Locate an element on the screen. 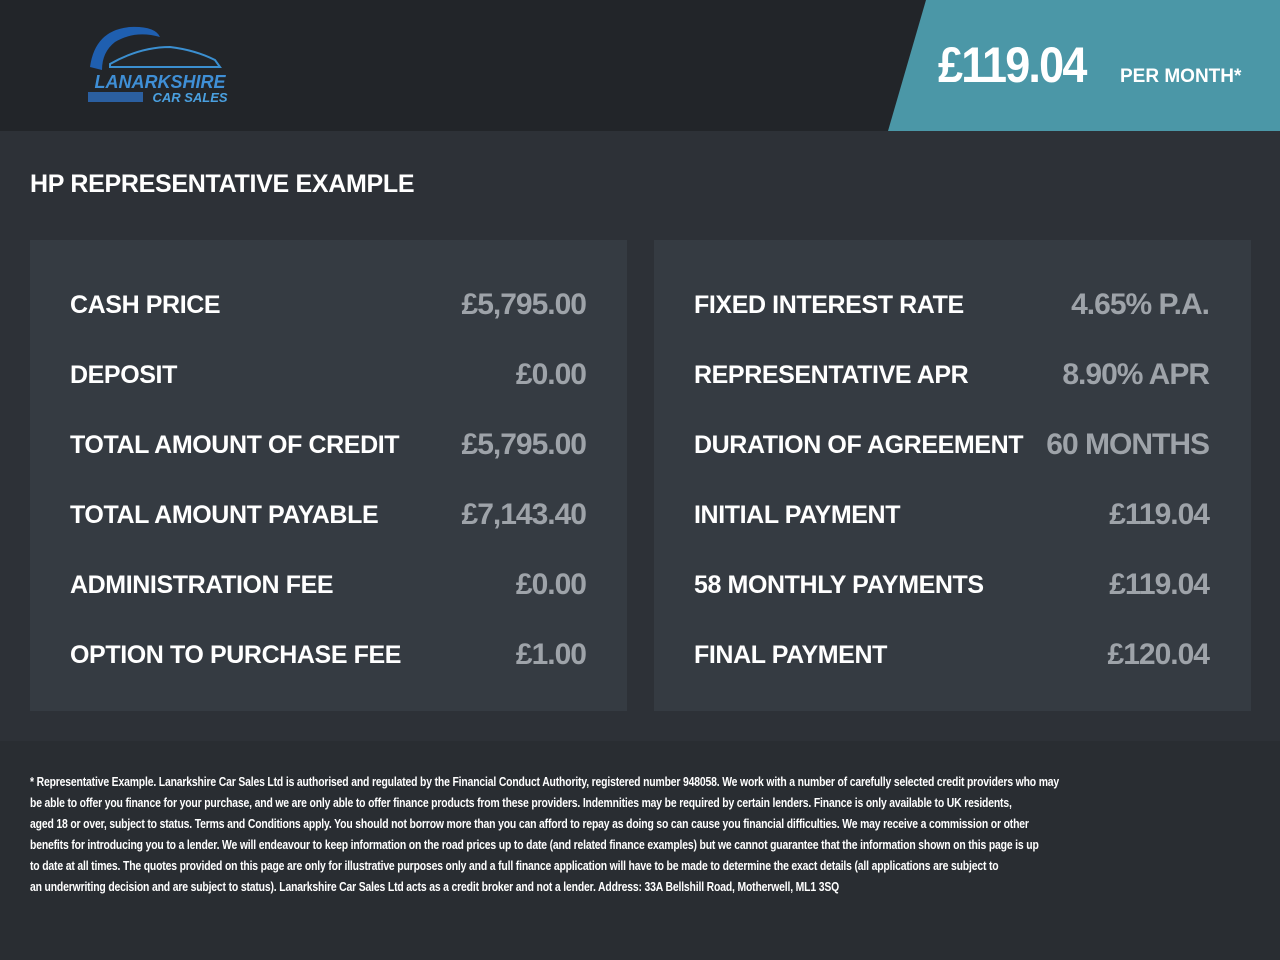  finance-value: £1.00 is located at coordinates (551, 654).